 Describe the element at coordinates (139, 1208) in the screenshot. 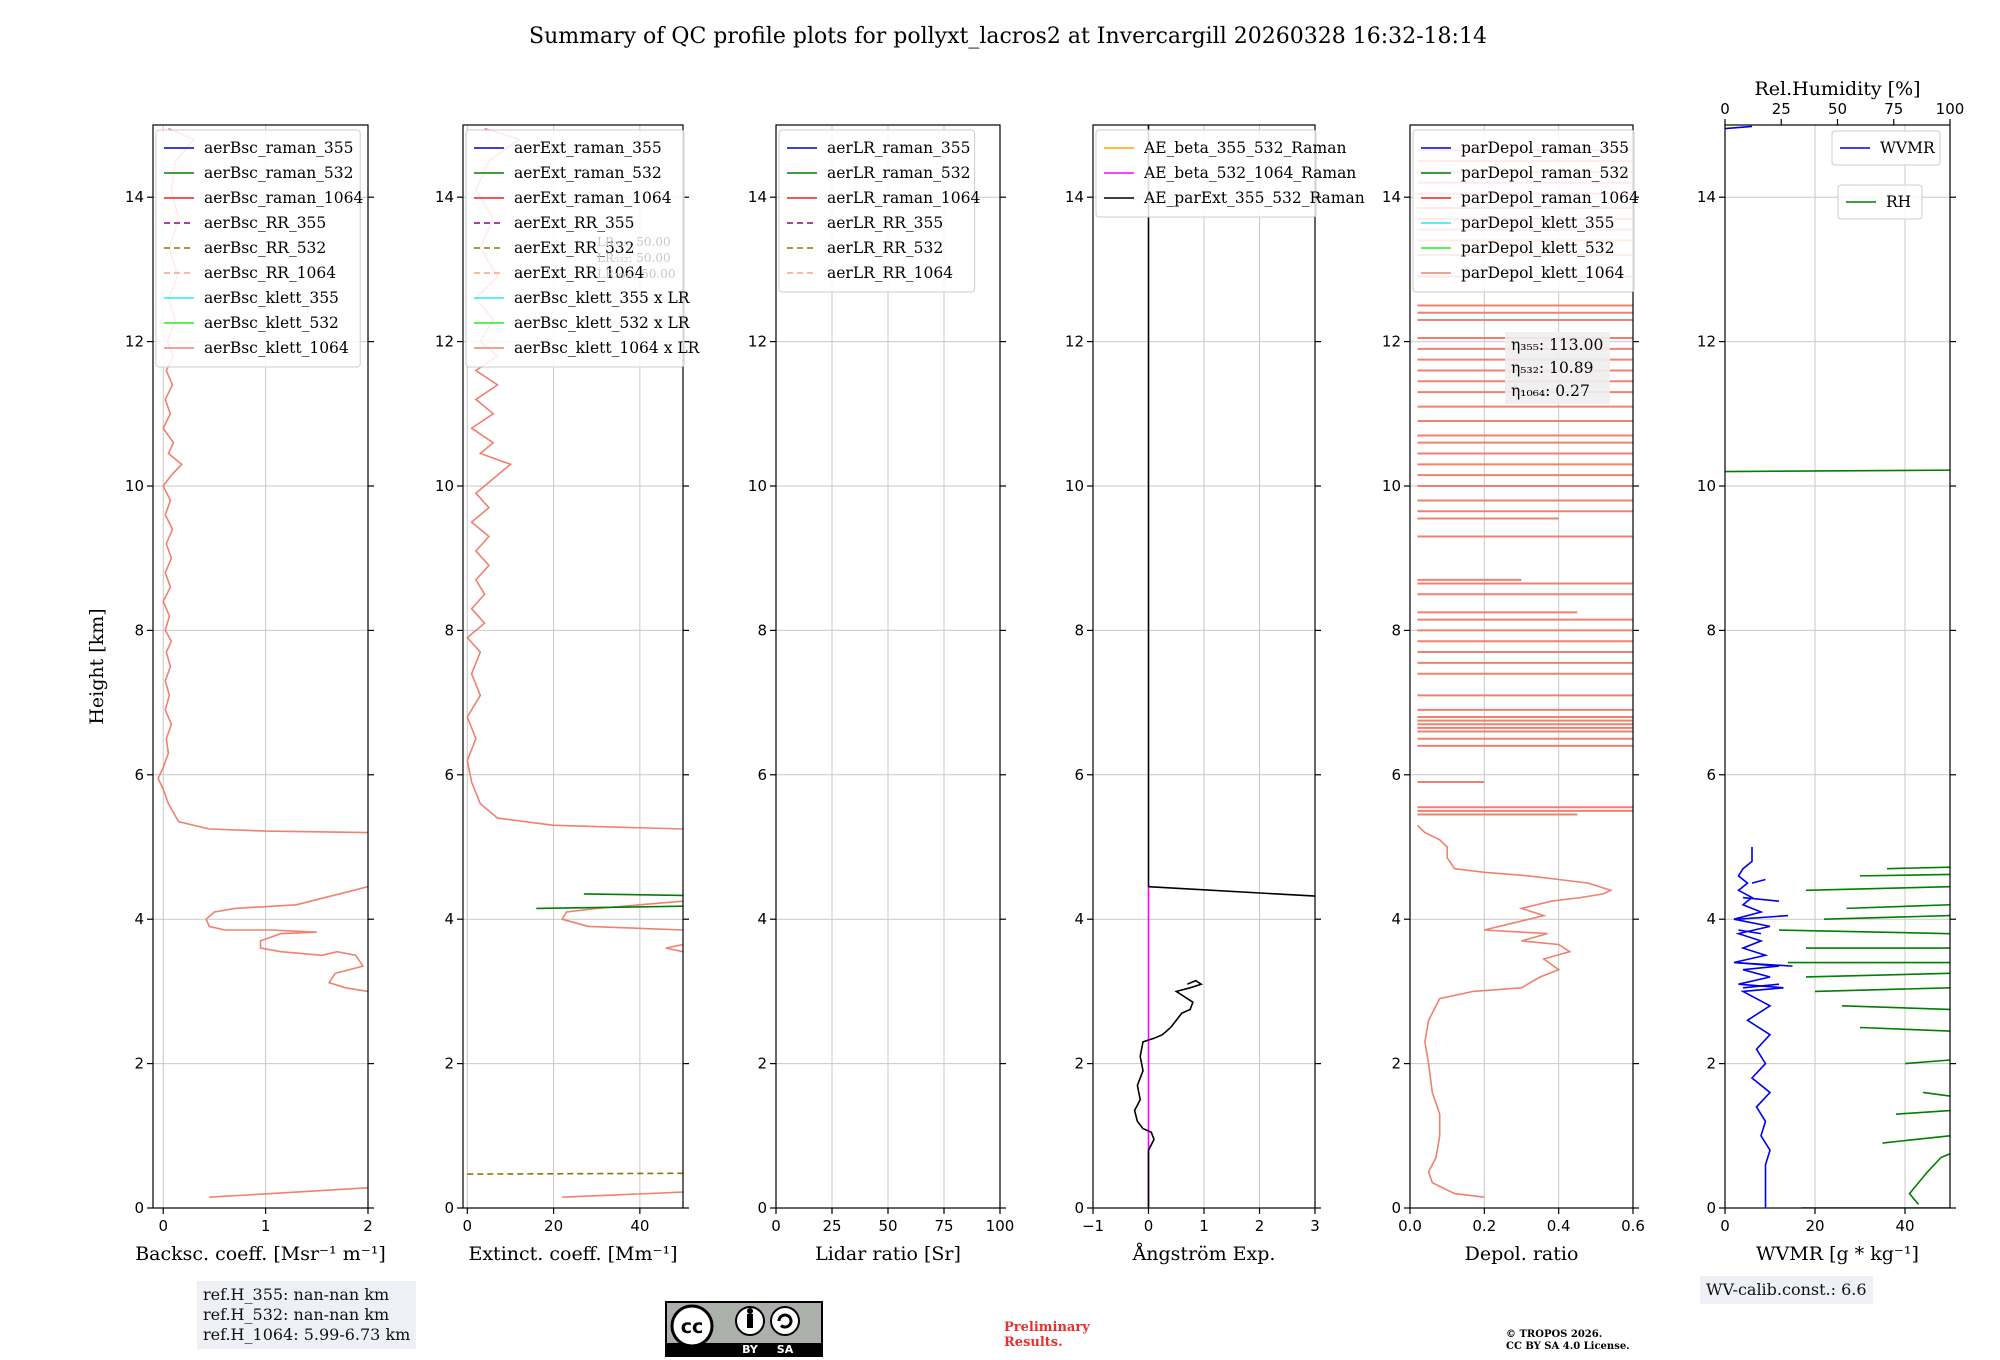

I see `y-tick-label: 0` at that location.